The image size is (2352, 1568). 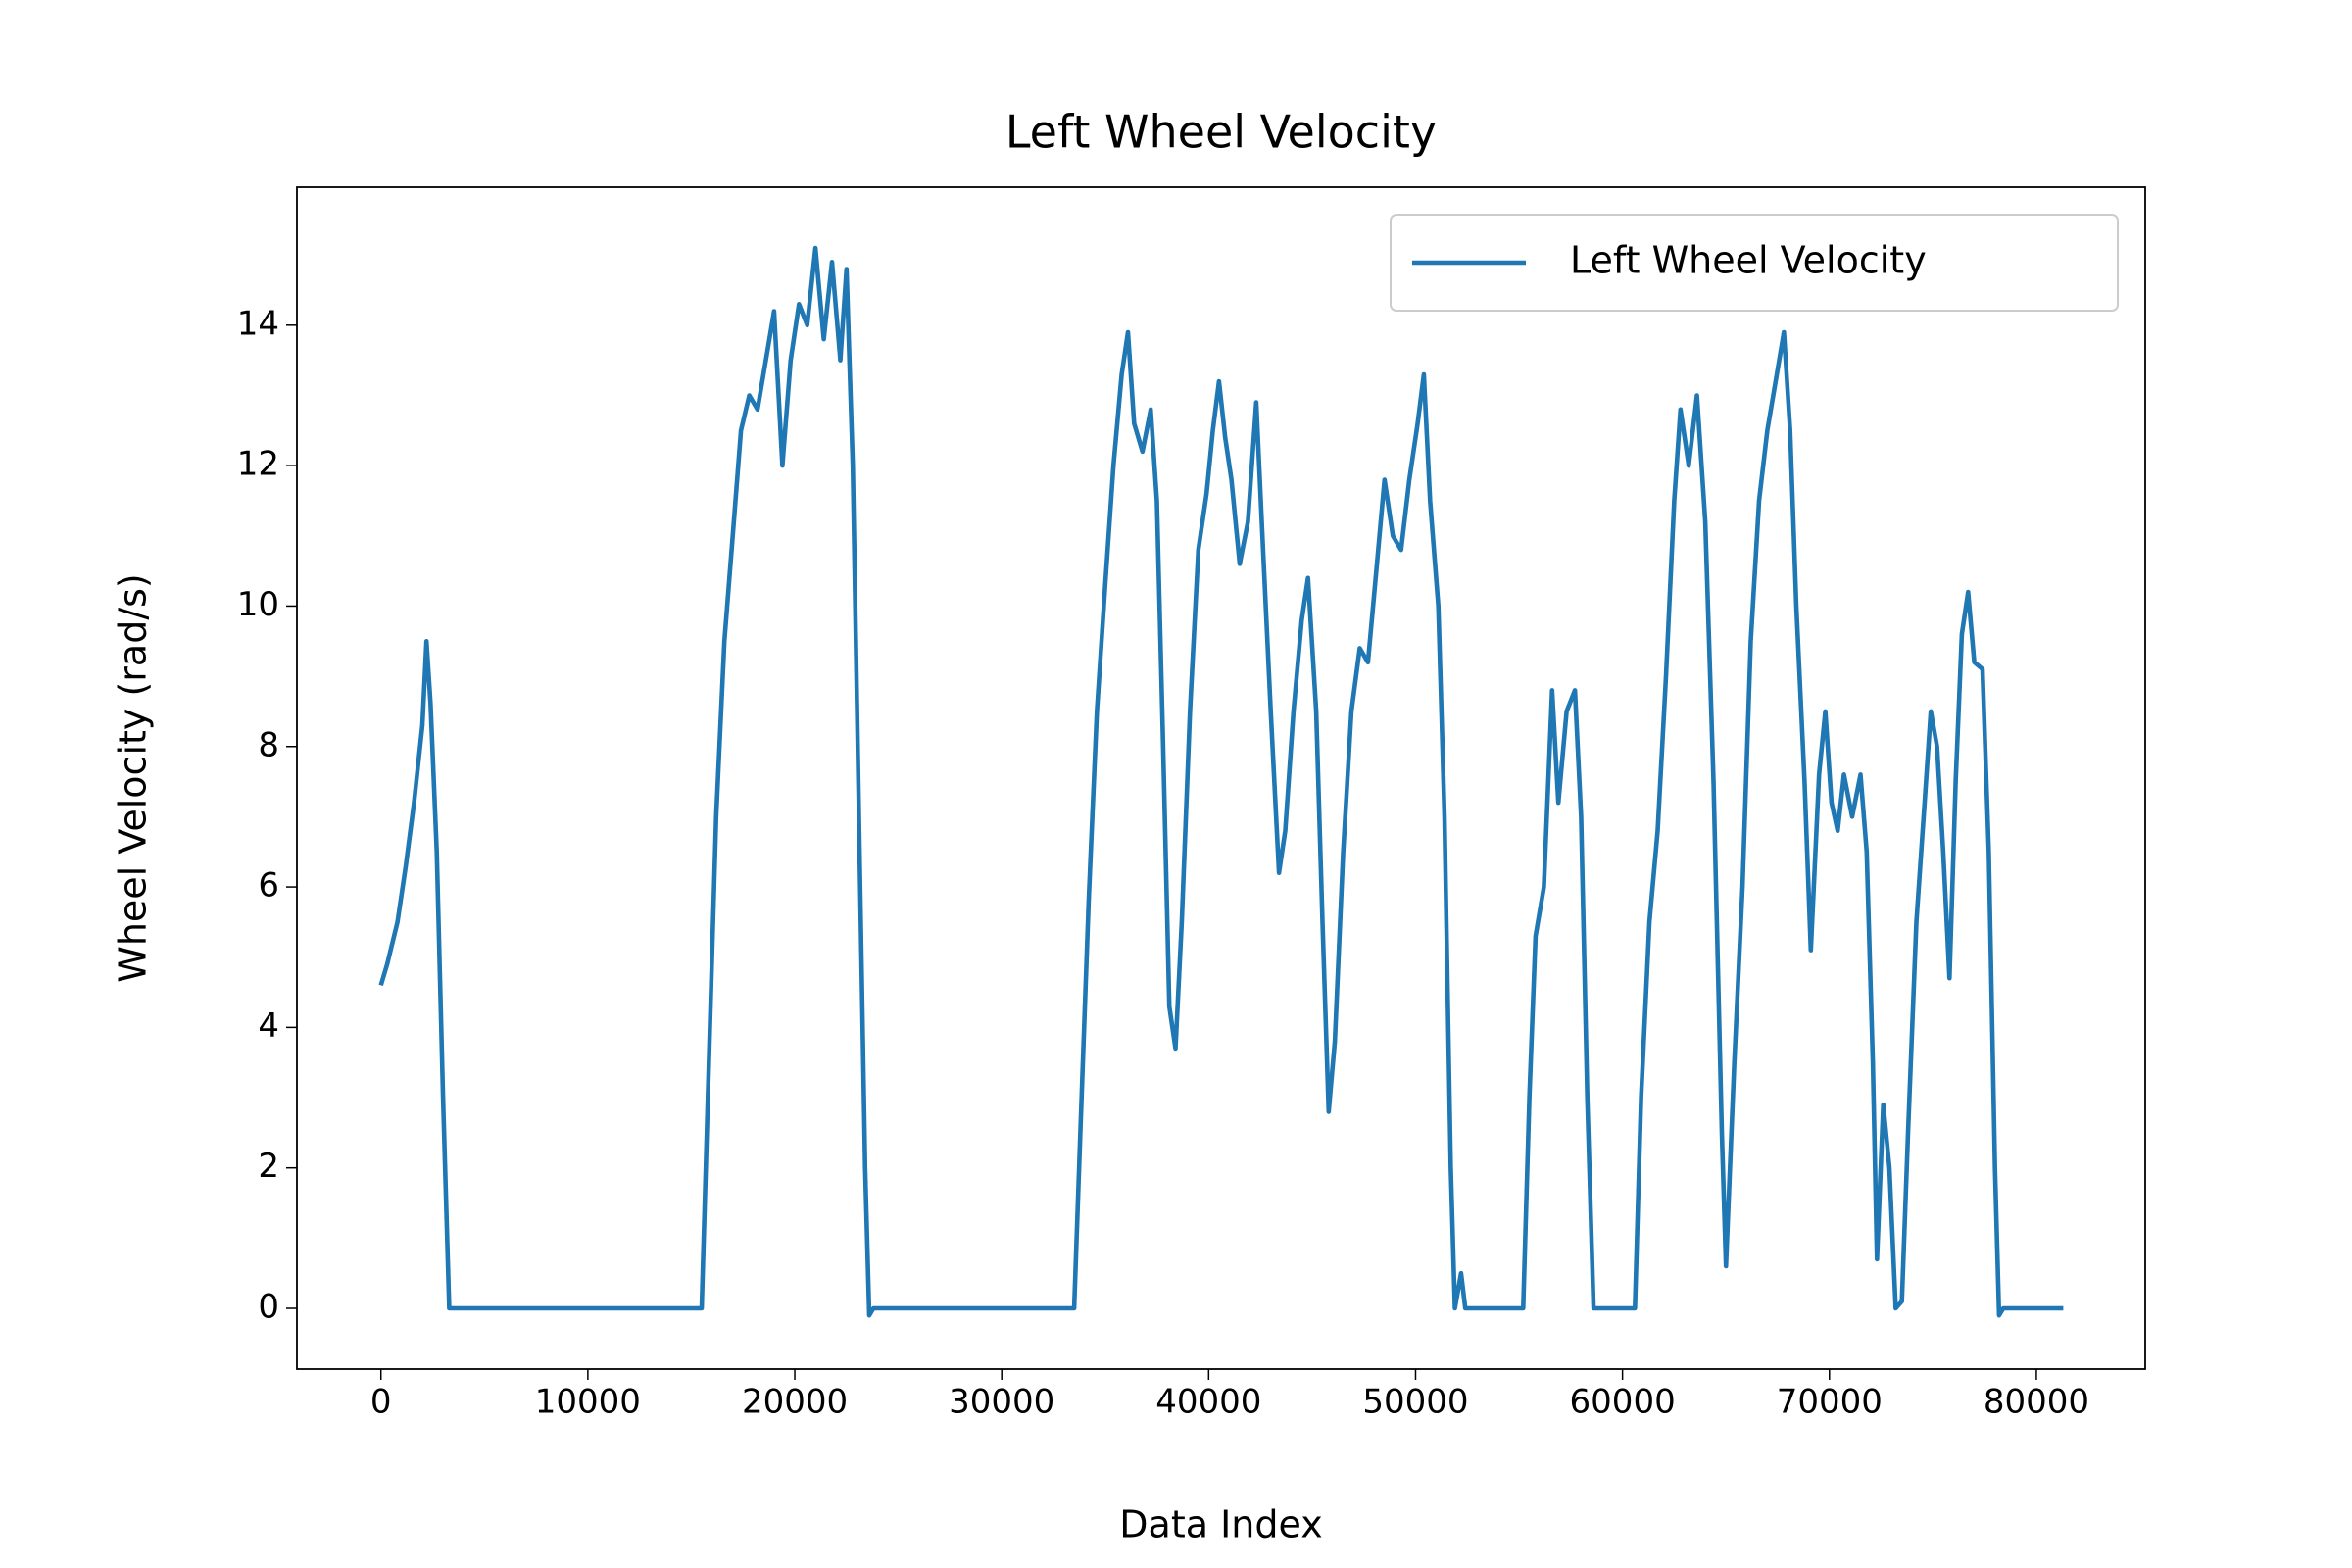 I want to click on y-tick-label: 12, so click(x=258, y=464).